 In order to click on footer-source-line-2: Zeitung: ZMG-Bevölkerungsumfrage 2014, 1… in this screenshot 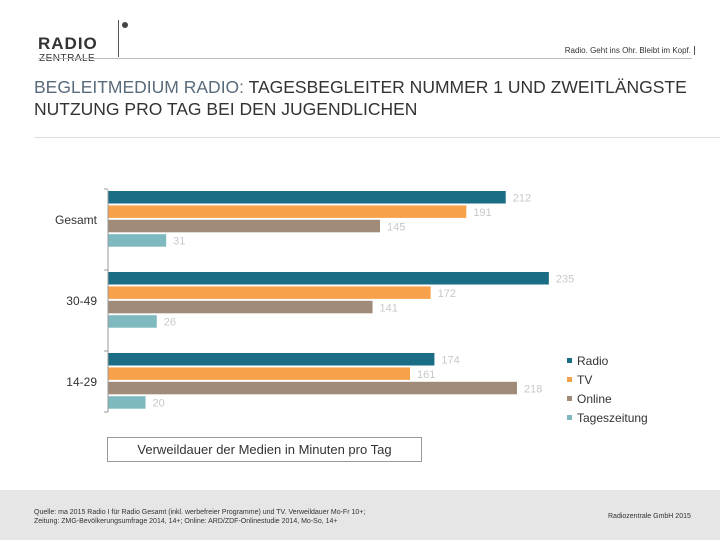, I will do `click(186, 521)`.